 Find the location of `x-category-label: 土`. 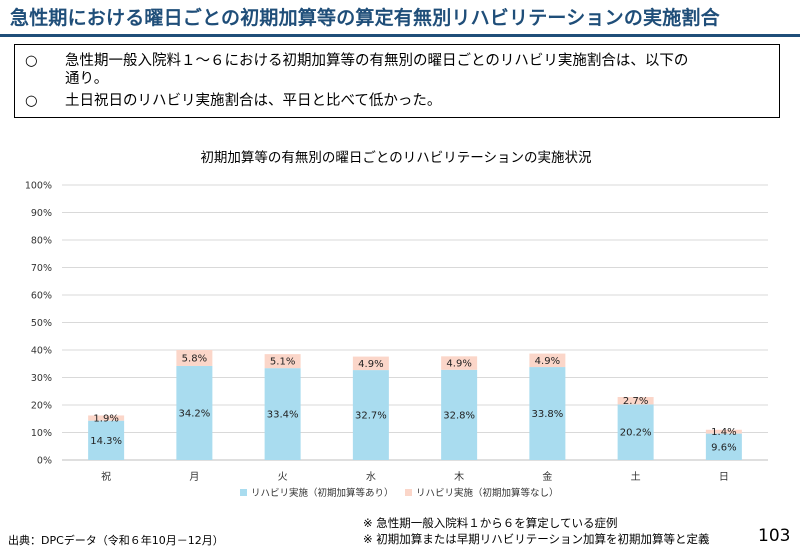

x-category-label: 土 is located at coordinates (636, 476).